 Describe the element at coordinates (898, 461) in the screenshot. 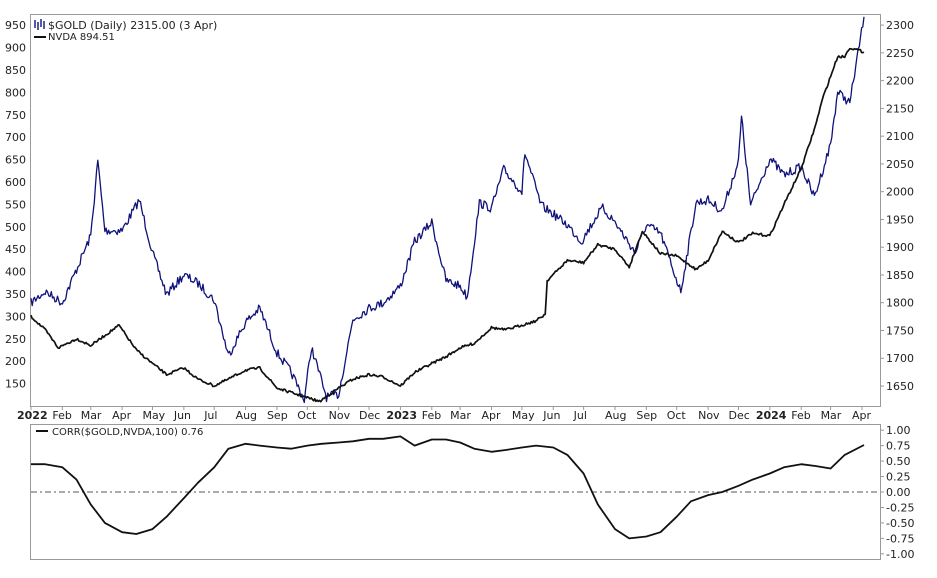

I see `correlation-tick-label: 0.50` at that location.